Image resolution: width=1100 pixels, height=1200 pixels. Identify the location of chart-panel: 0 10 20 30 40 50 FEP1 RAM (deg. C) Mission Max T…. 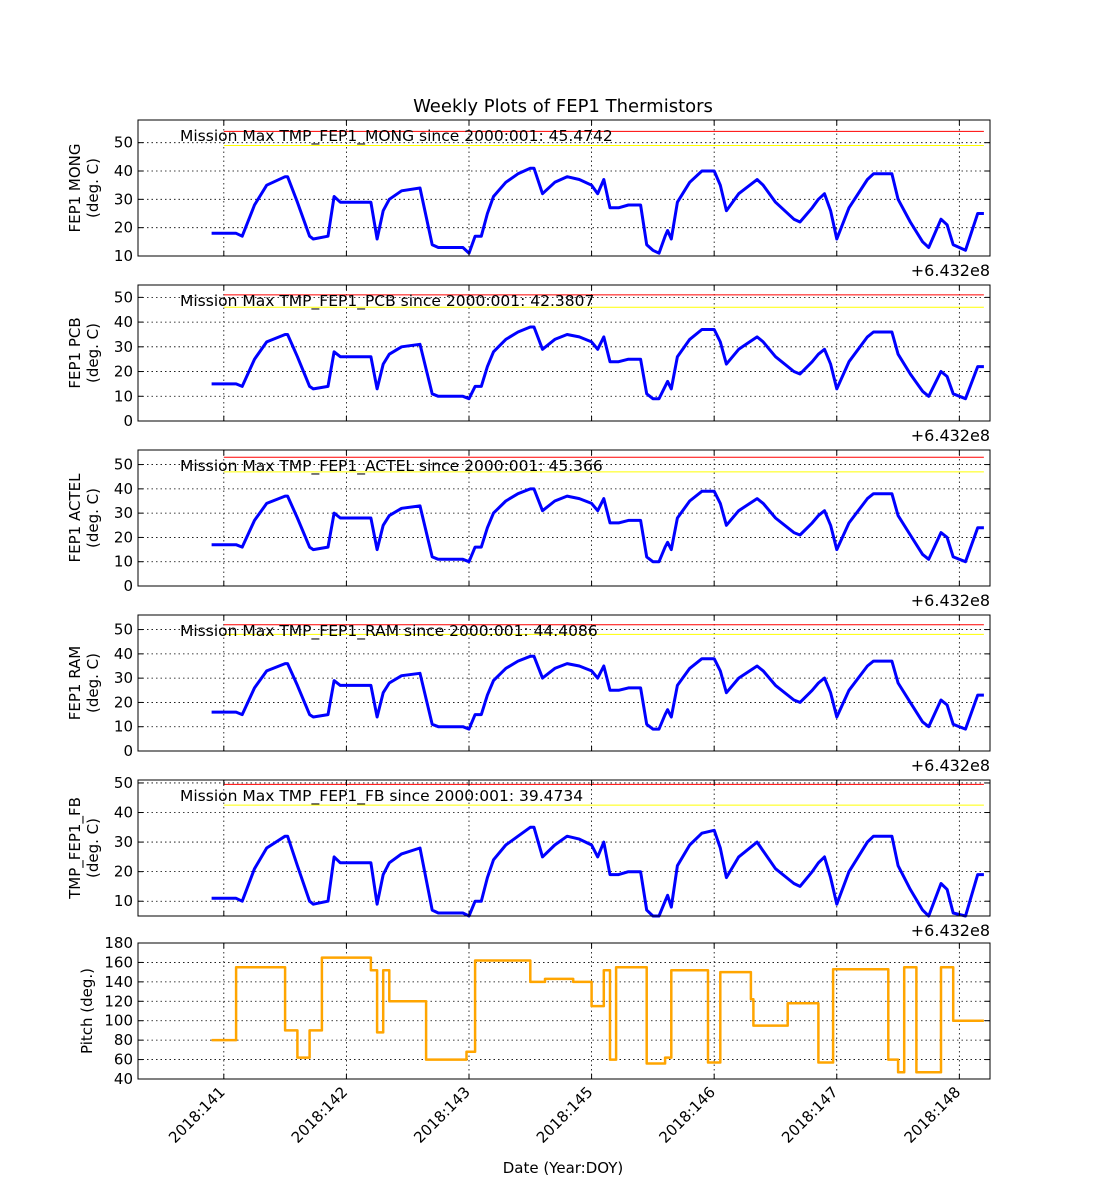
(528, 694).